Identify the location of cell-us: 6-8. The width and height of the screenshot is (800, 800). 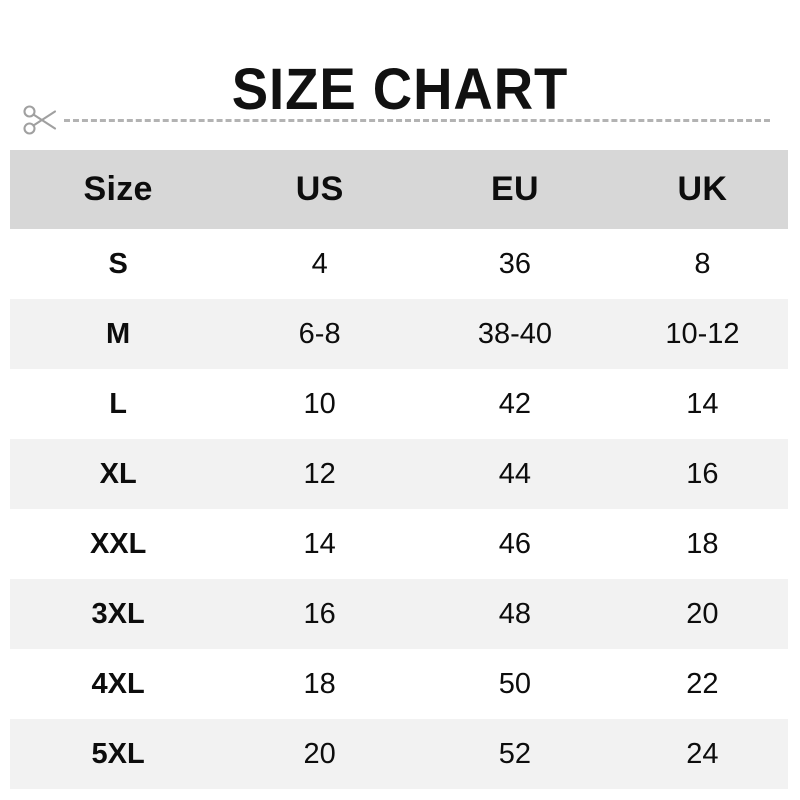
(319, 333).